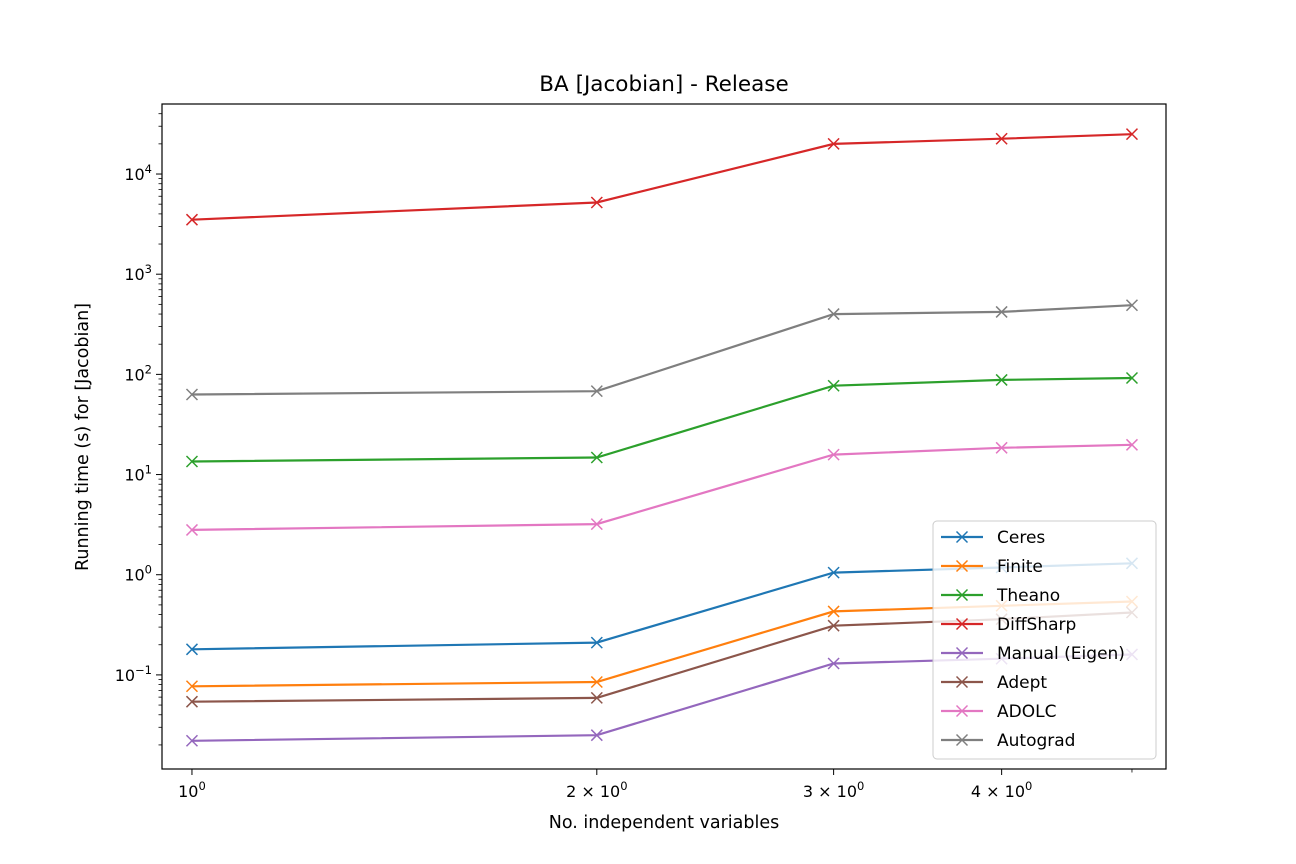  I want to click on y-tick-label: 10³, so click(138, 273).